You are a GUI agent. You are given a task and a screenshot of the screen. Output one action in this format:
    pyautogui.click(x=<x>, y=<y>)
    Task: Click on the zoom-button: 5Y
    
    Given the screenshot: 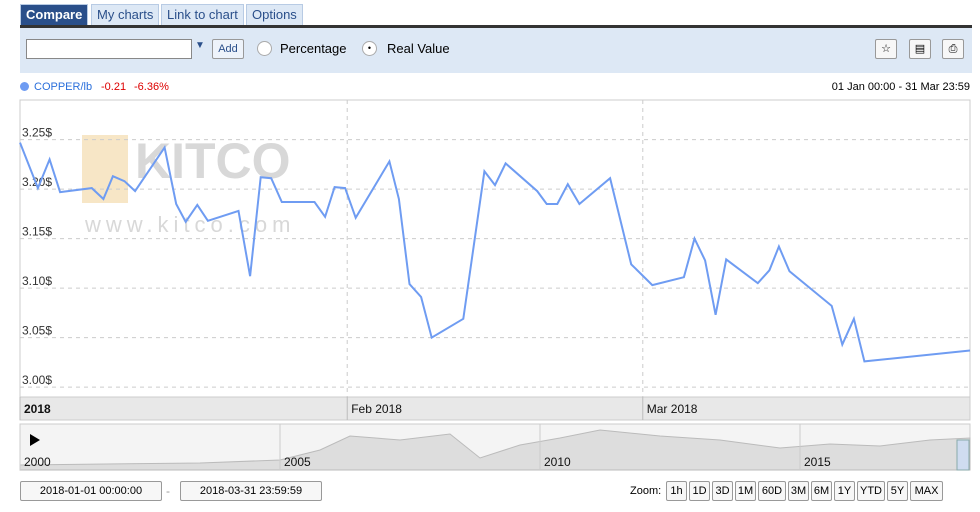 What is the action you would take?
    pyautogui.click(x=897, y=491)
    